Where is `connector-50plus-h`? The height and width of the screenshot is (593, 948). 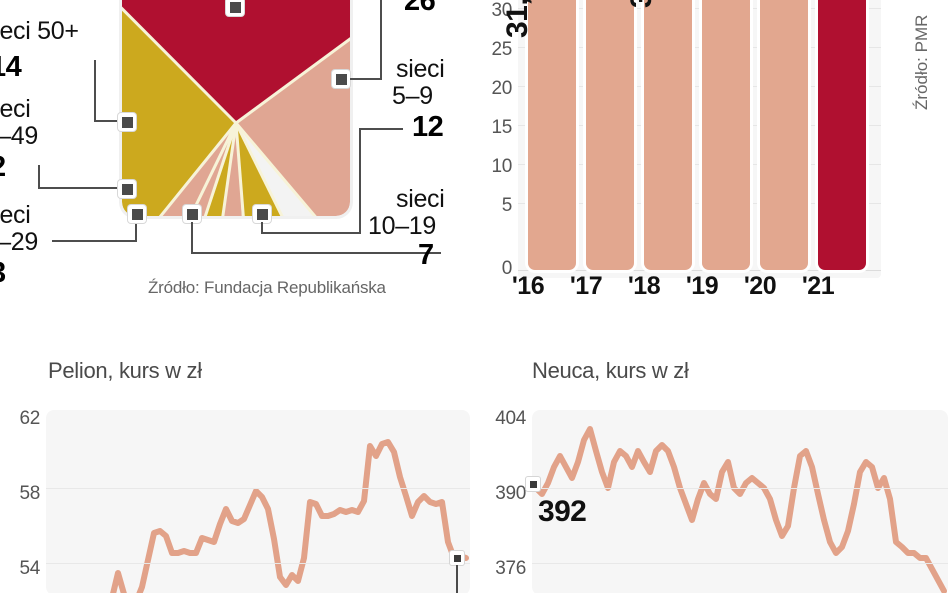
connector-50plus-h is located at coordinates (111, 121).